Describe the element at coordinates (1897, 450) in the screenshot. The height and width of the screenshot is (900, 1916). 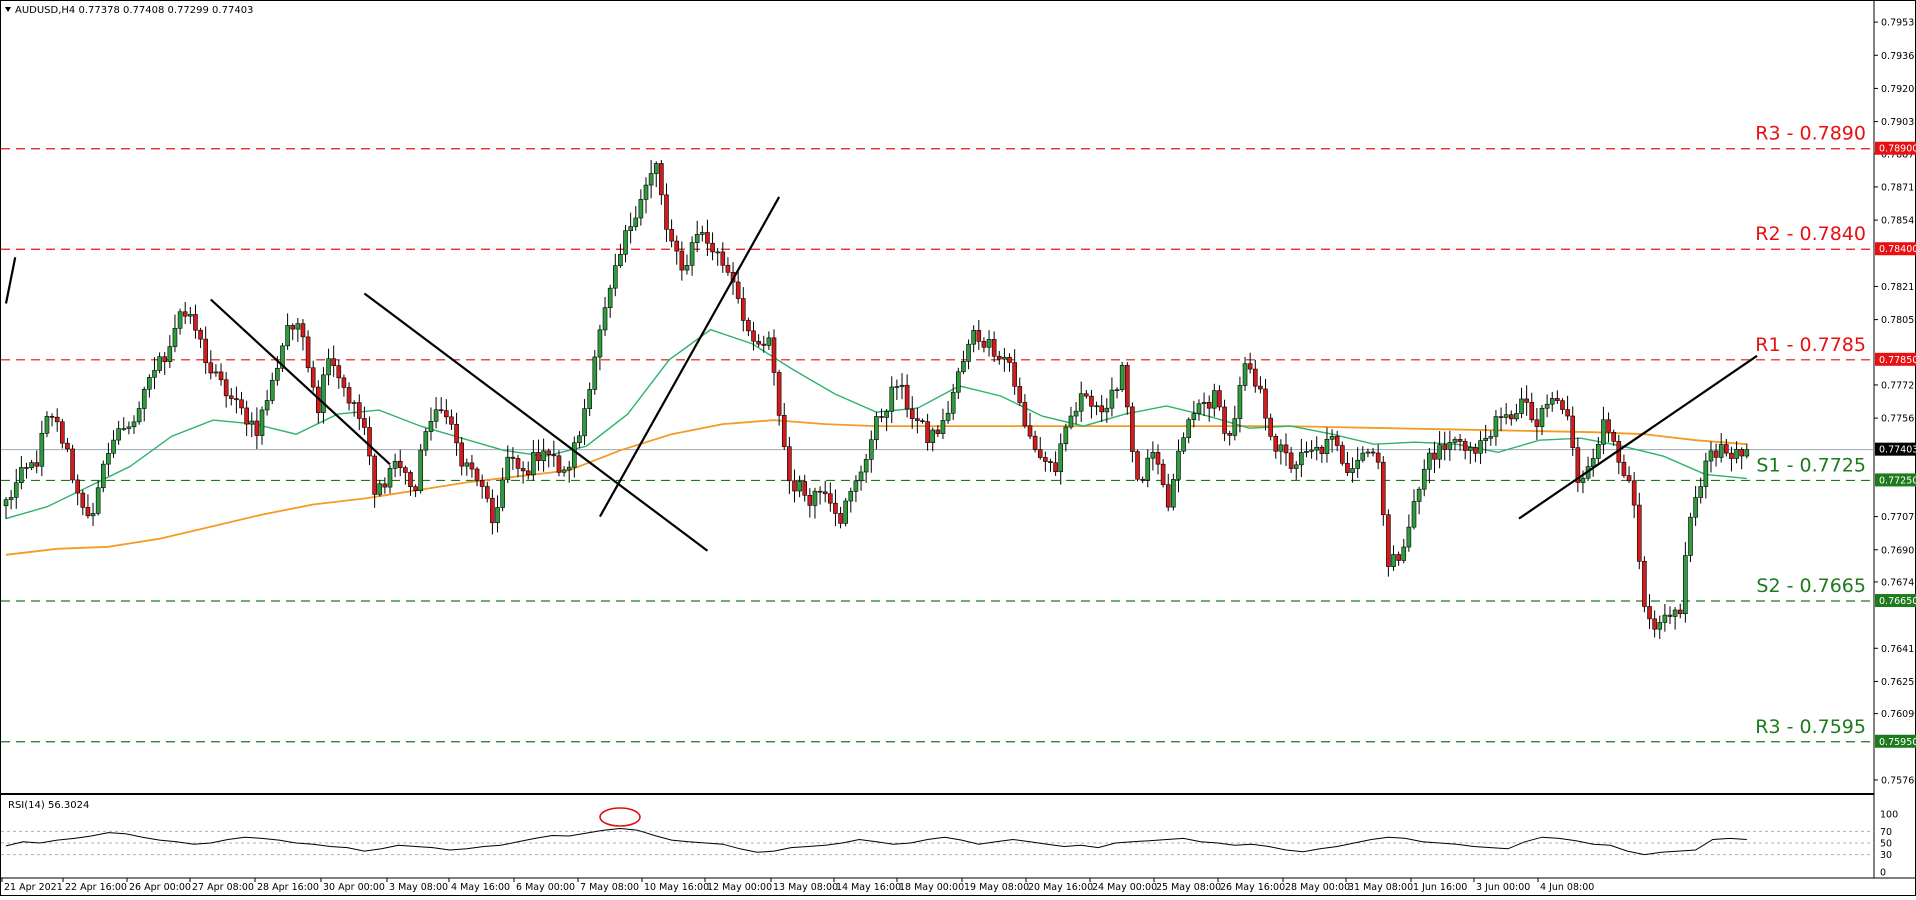
I see `current-price-badge-label: 0.77403` at that location.